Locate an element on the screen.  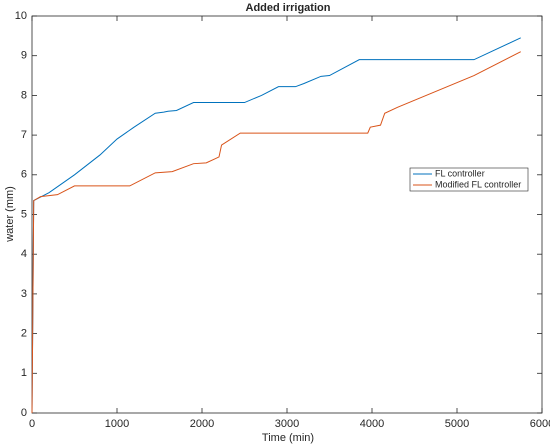
x-tick-label: 2000 is located at coordinates (202, 424).